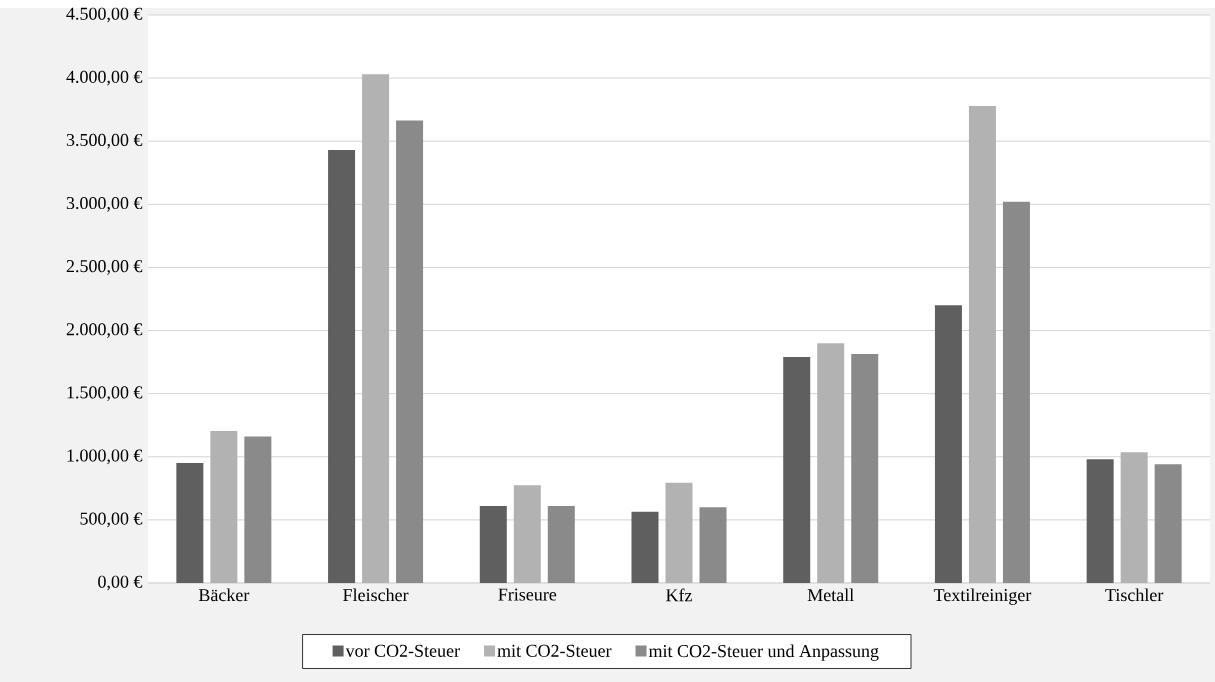 The image size is (1215, 682). What do you see at coordinates (111, 520) in the screenshot?
I see `y-tick-label: 500,00 €` at bounding box center [111, 520].